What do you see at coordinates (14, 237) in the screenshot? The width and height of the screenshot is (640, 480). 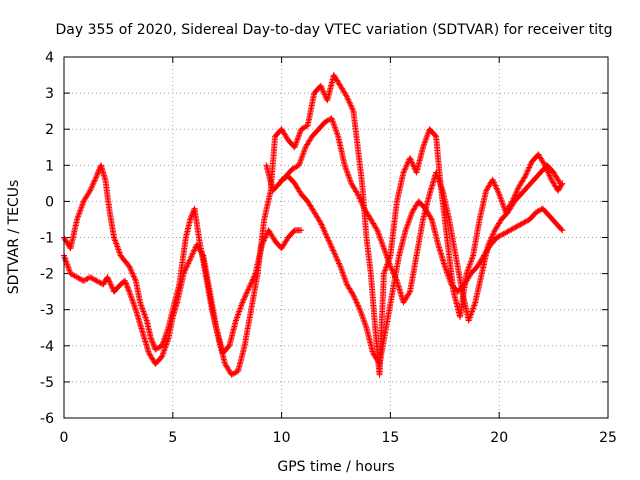 I see `y-axis-label: SDTVAR / TECUs` at bounding box center [14, 237].